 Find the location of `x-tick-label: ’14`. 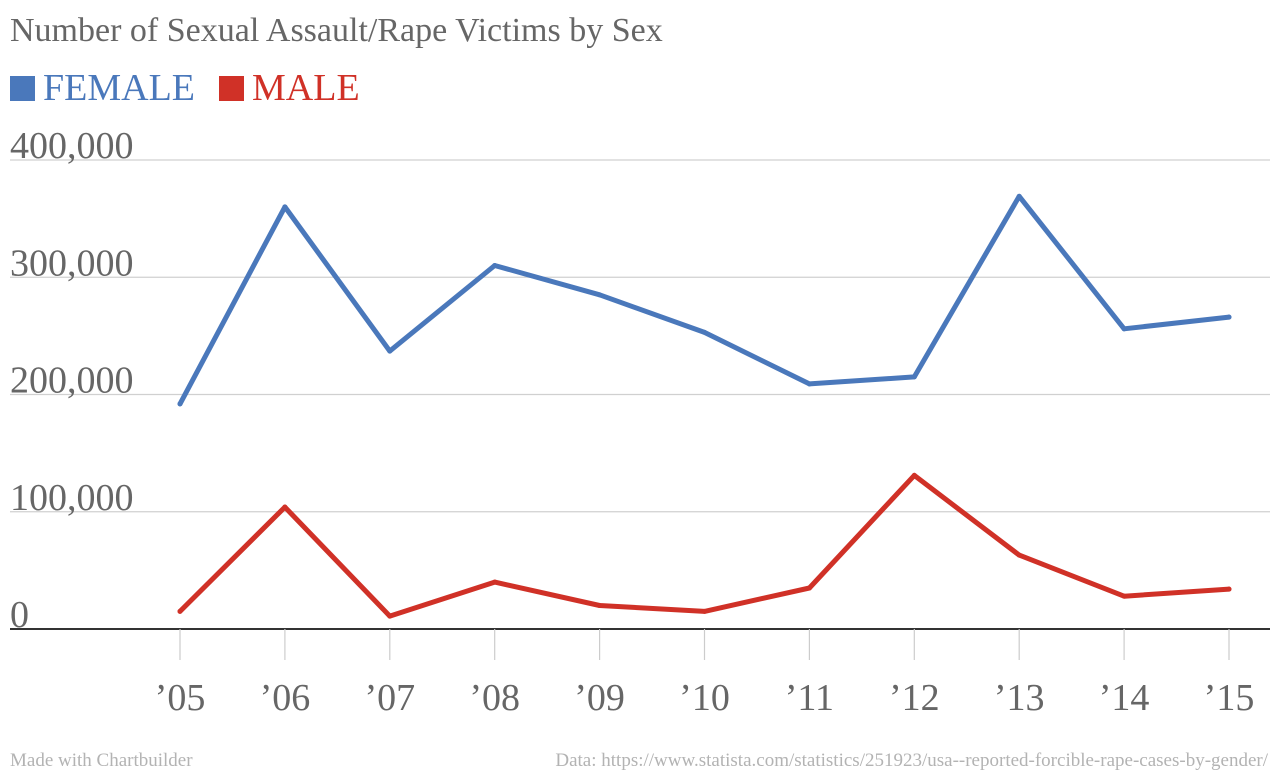

x-tick-label: ’14 is located at coordinates (1124, 698).